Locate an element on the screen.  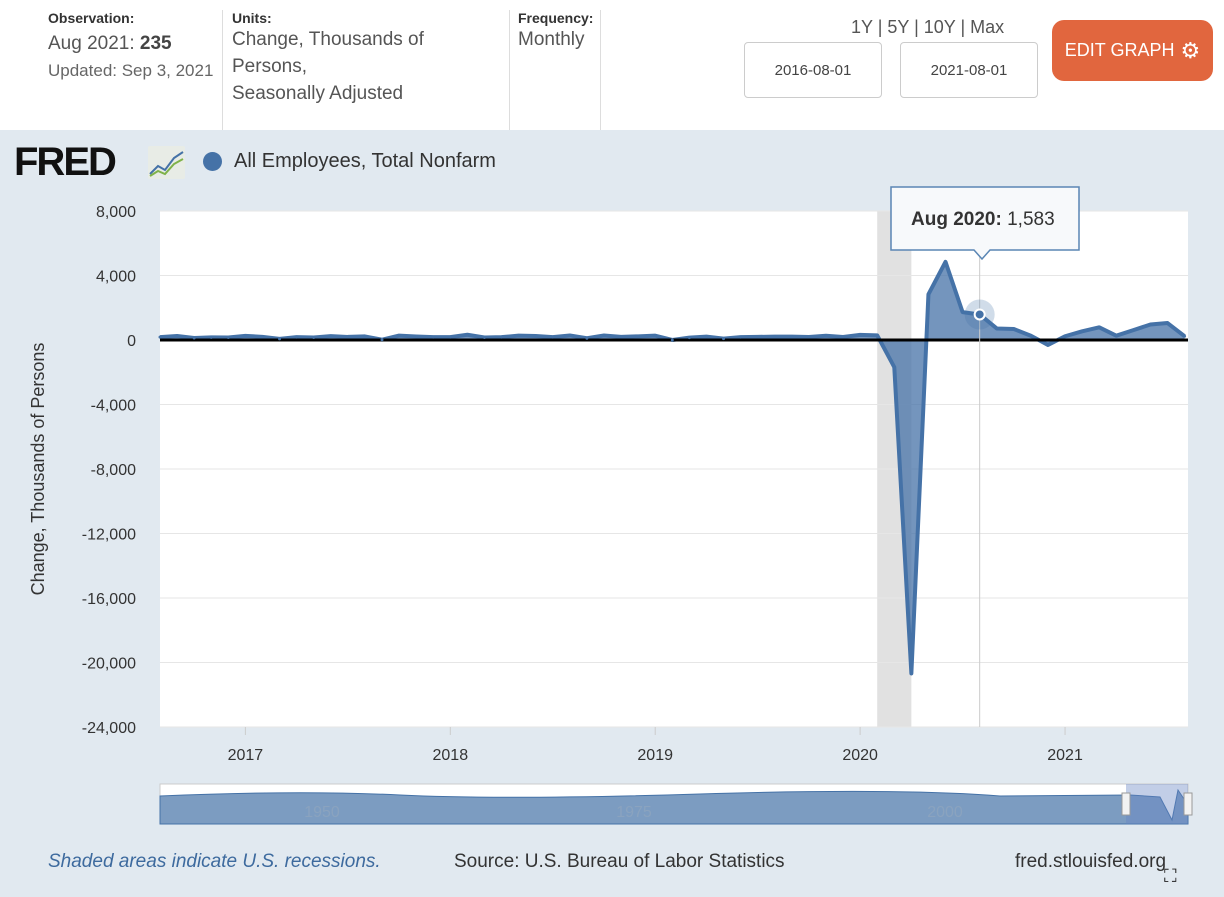
edit-graph-button: EDIT GRAPH ⚙ is located at coordinates (1132, 50).